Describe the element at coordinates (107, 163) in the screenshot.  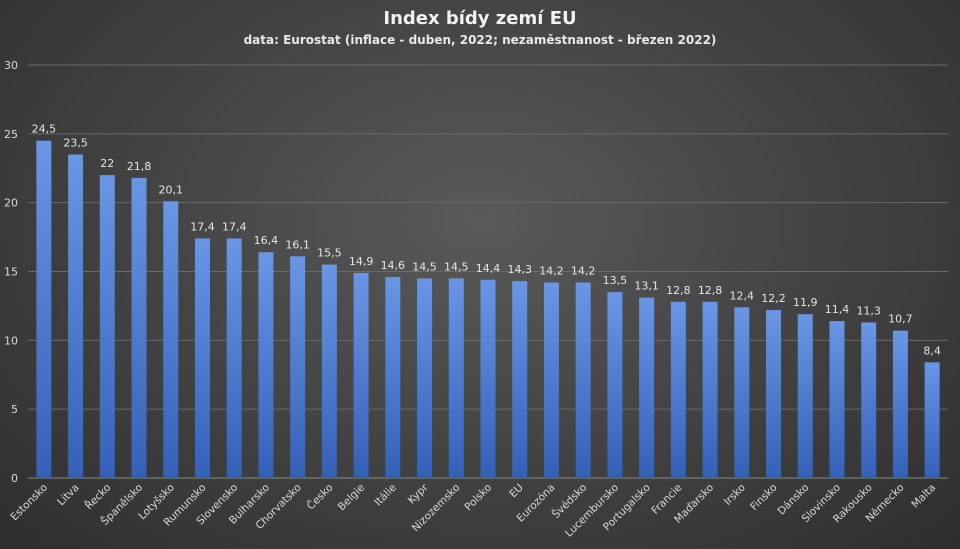
I see `data-label: 22` at that location.